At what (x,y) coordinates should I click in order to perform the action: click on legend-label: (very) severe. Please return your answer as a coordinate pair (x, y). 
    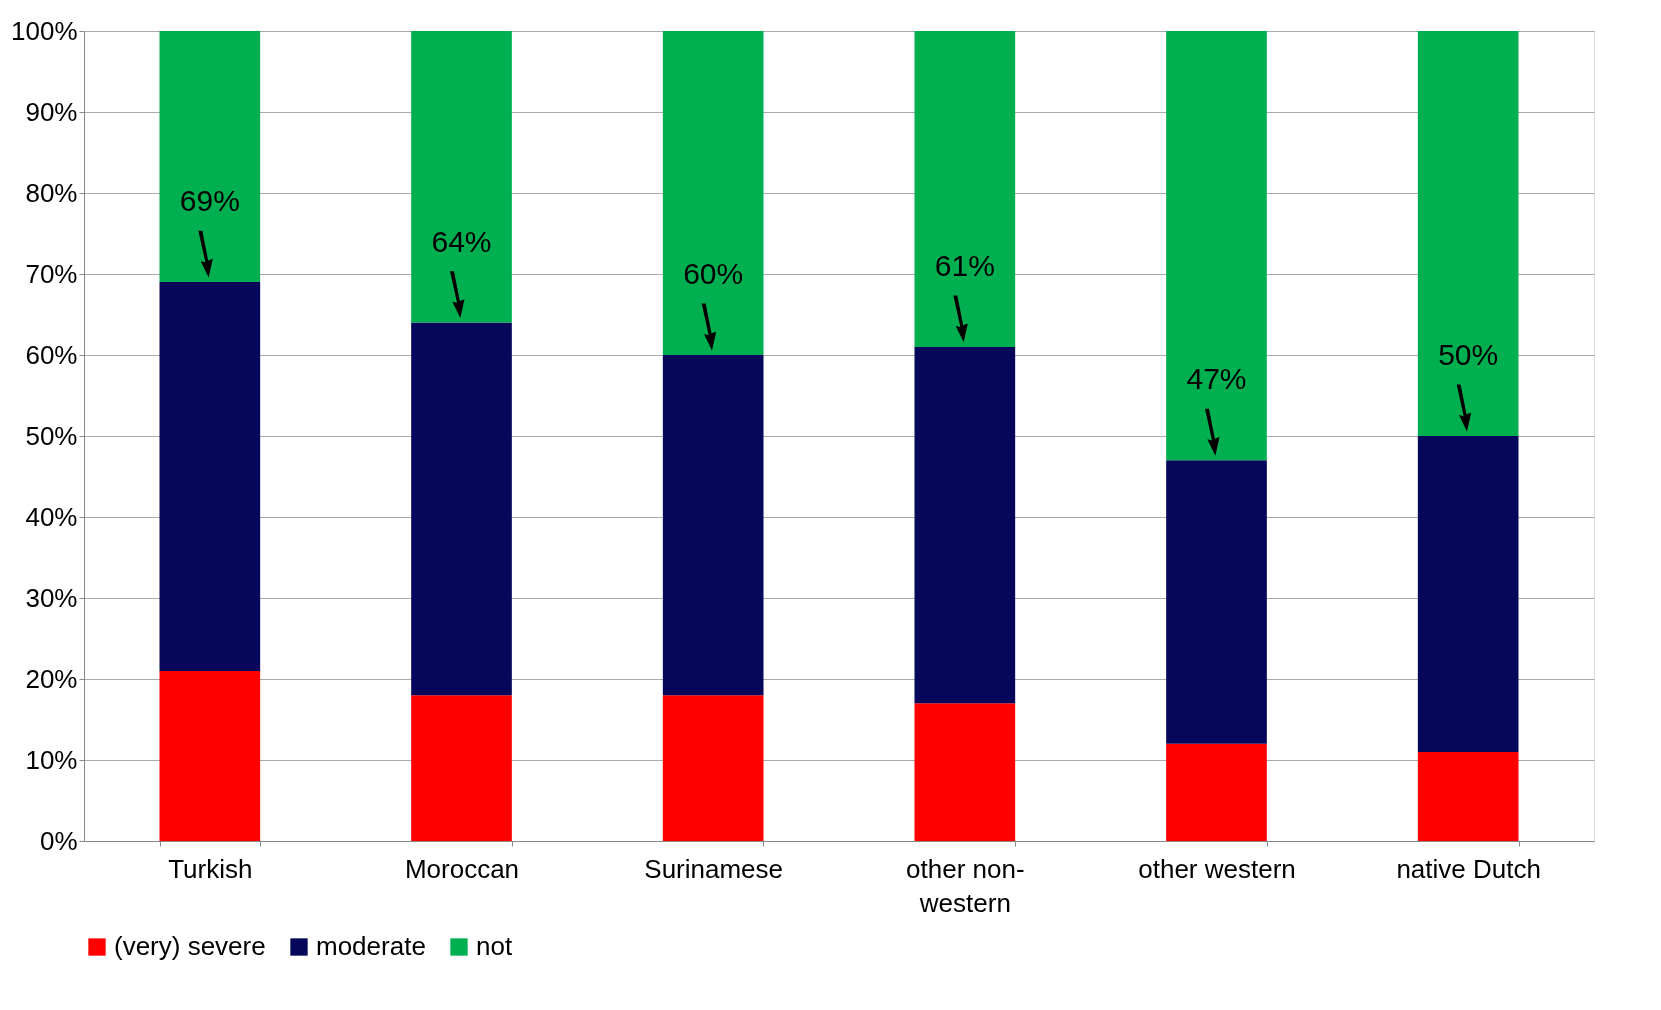
    Looking at the image, I should click on (190, 946).